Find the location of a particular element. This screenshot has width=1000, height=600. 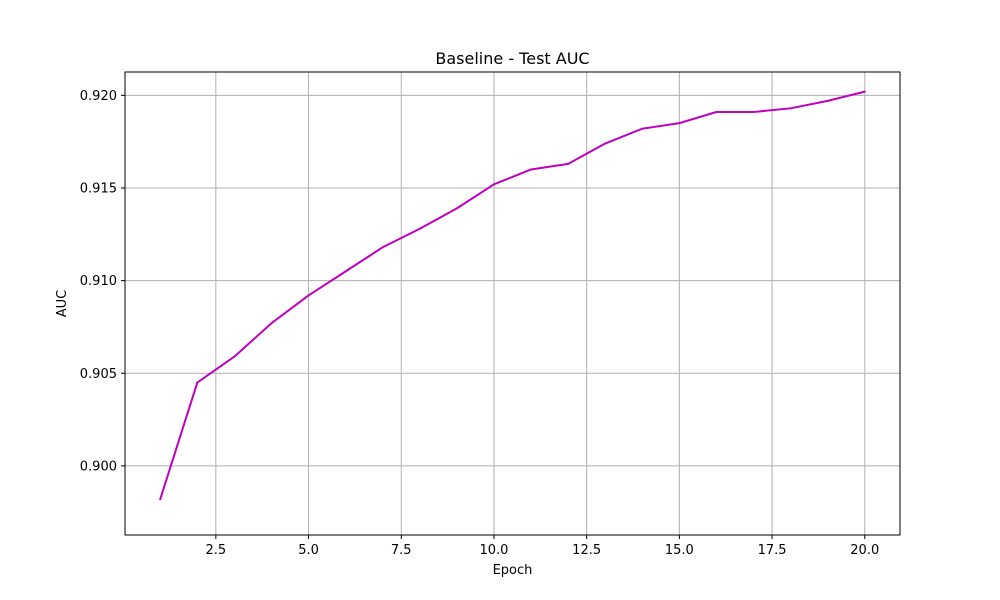

x-tick-label: 20.0 is located at coordinates (864, 550).